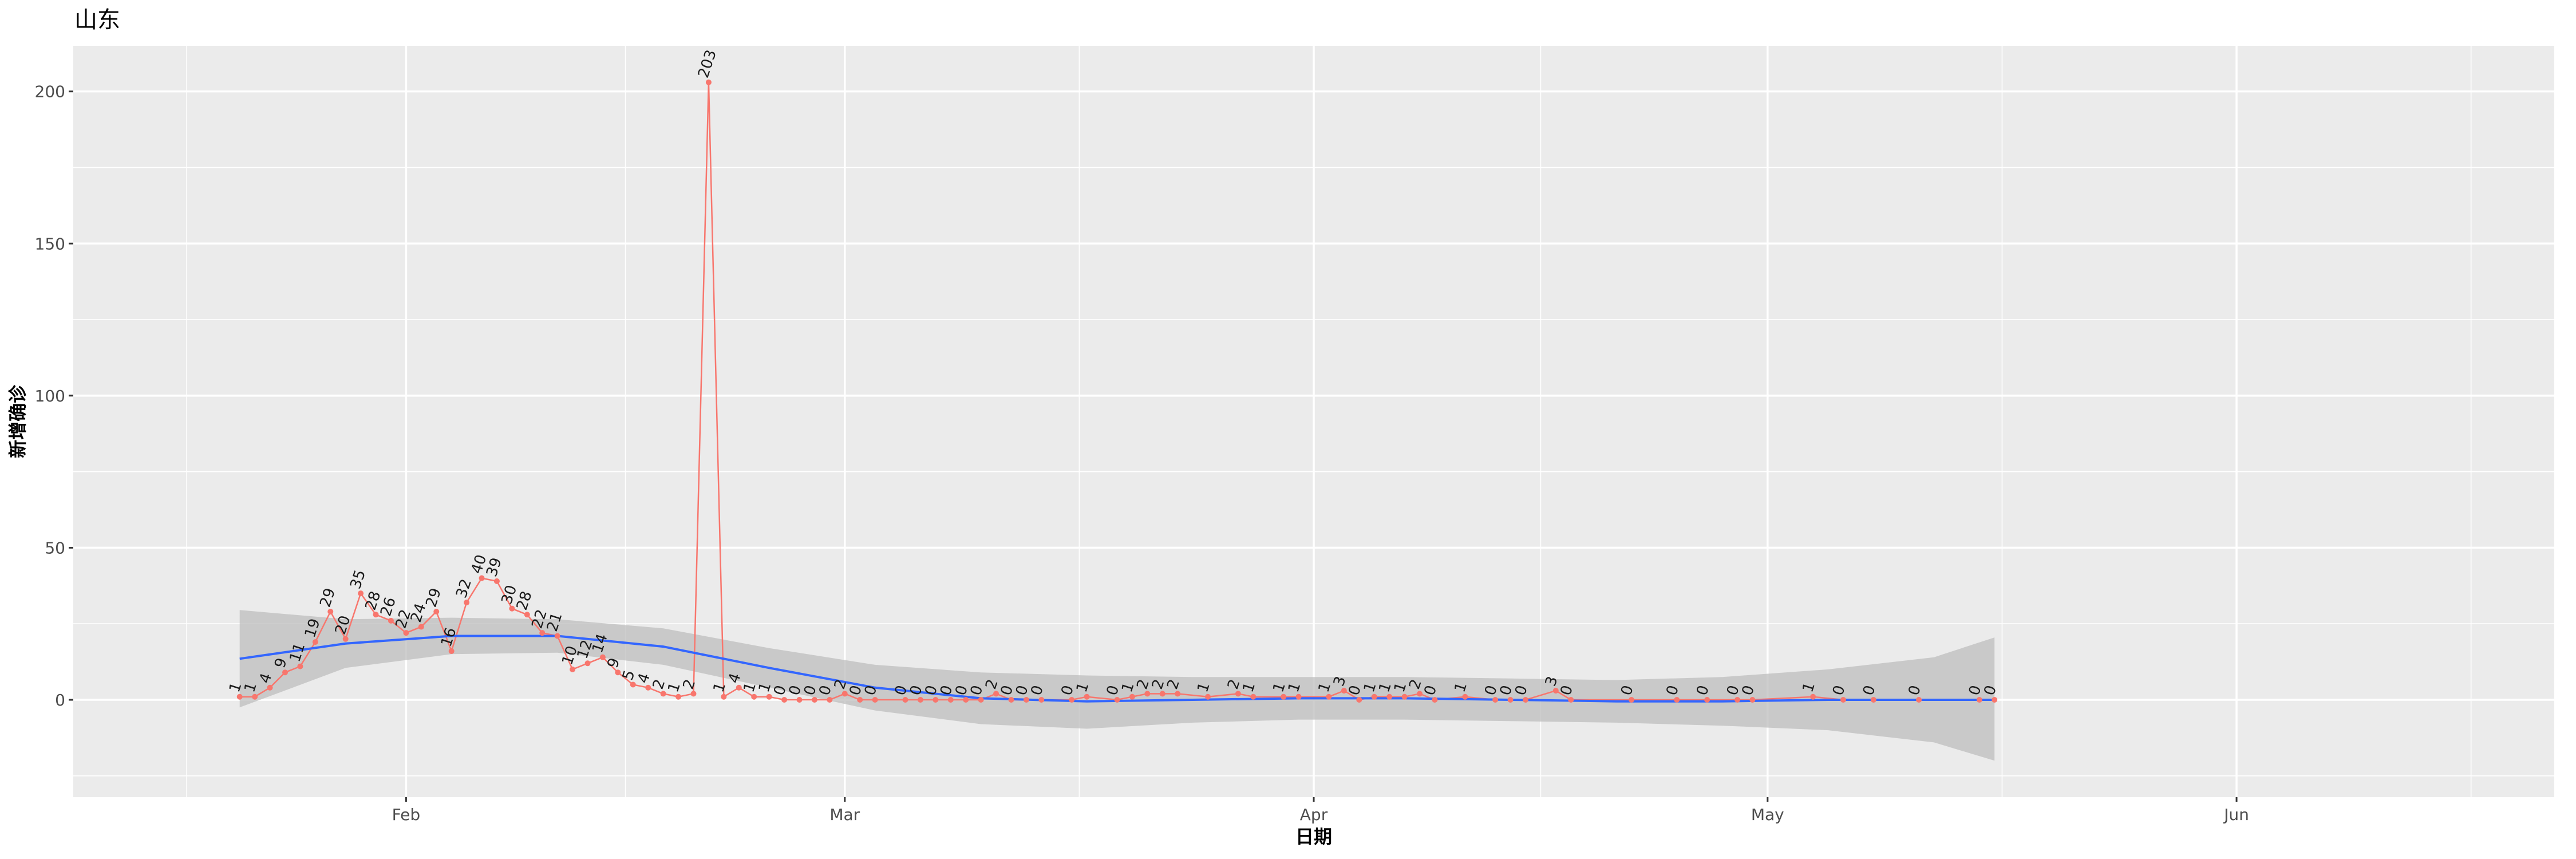  What do you see at coordinates (50, 91) in the screenshot?
I see `y-tick-label: 200` at bounding box center [50, 91].